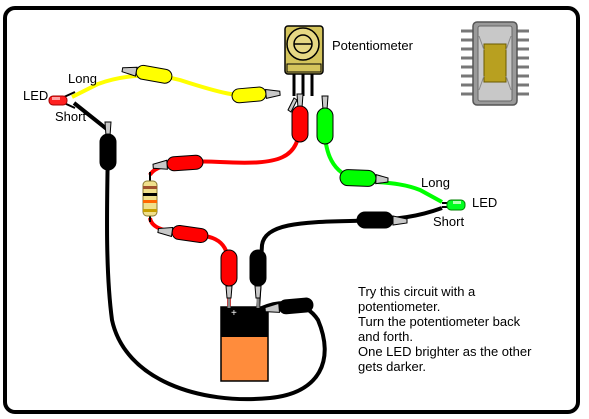 This screenshot has height=419, width=589. Describe the element at coordinates (178, 163) in the screenshot. I see `clip-red-resistor-top` at that location.